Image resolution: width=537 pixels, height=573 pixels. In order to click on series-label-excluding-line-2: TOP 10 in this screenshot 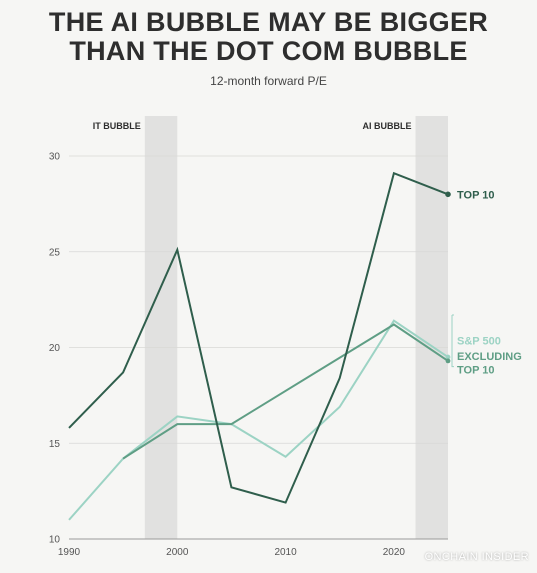, I will do `click(476, 370)`.